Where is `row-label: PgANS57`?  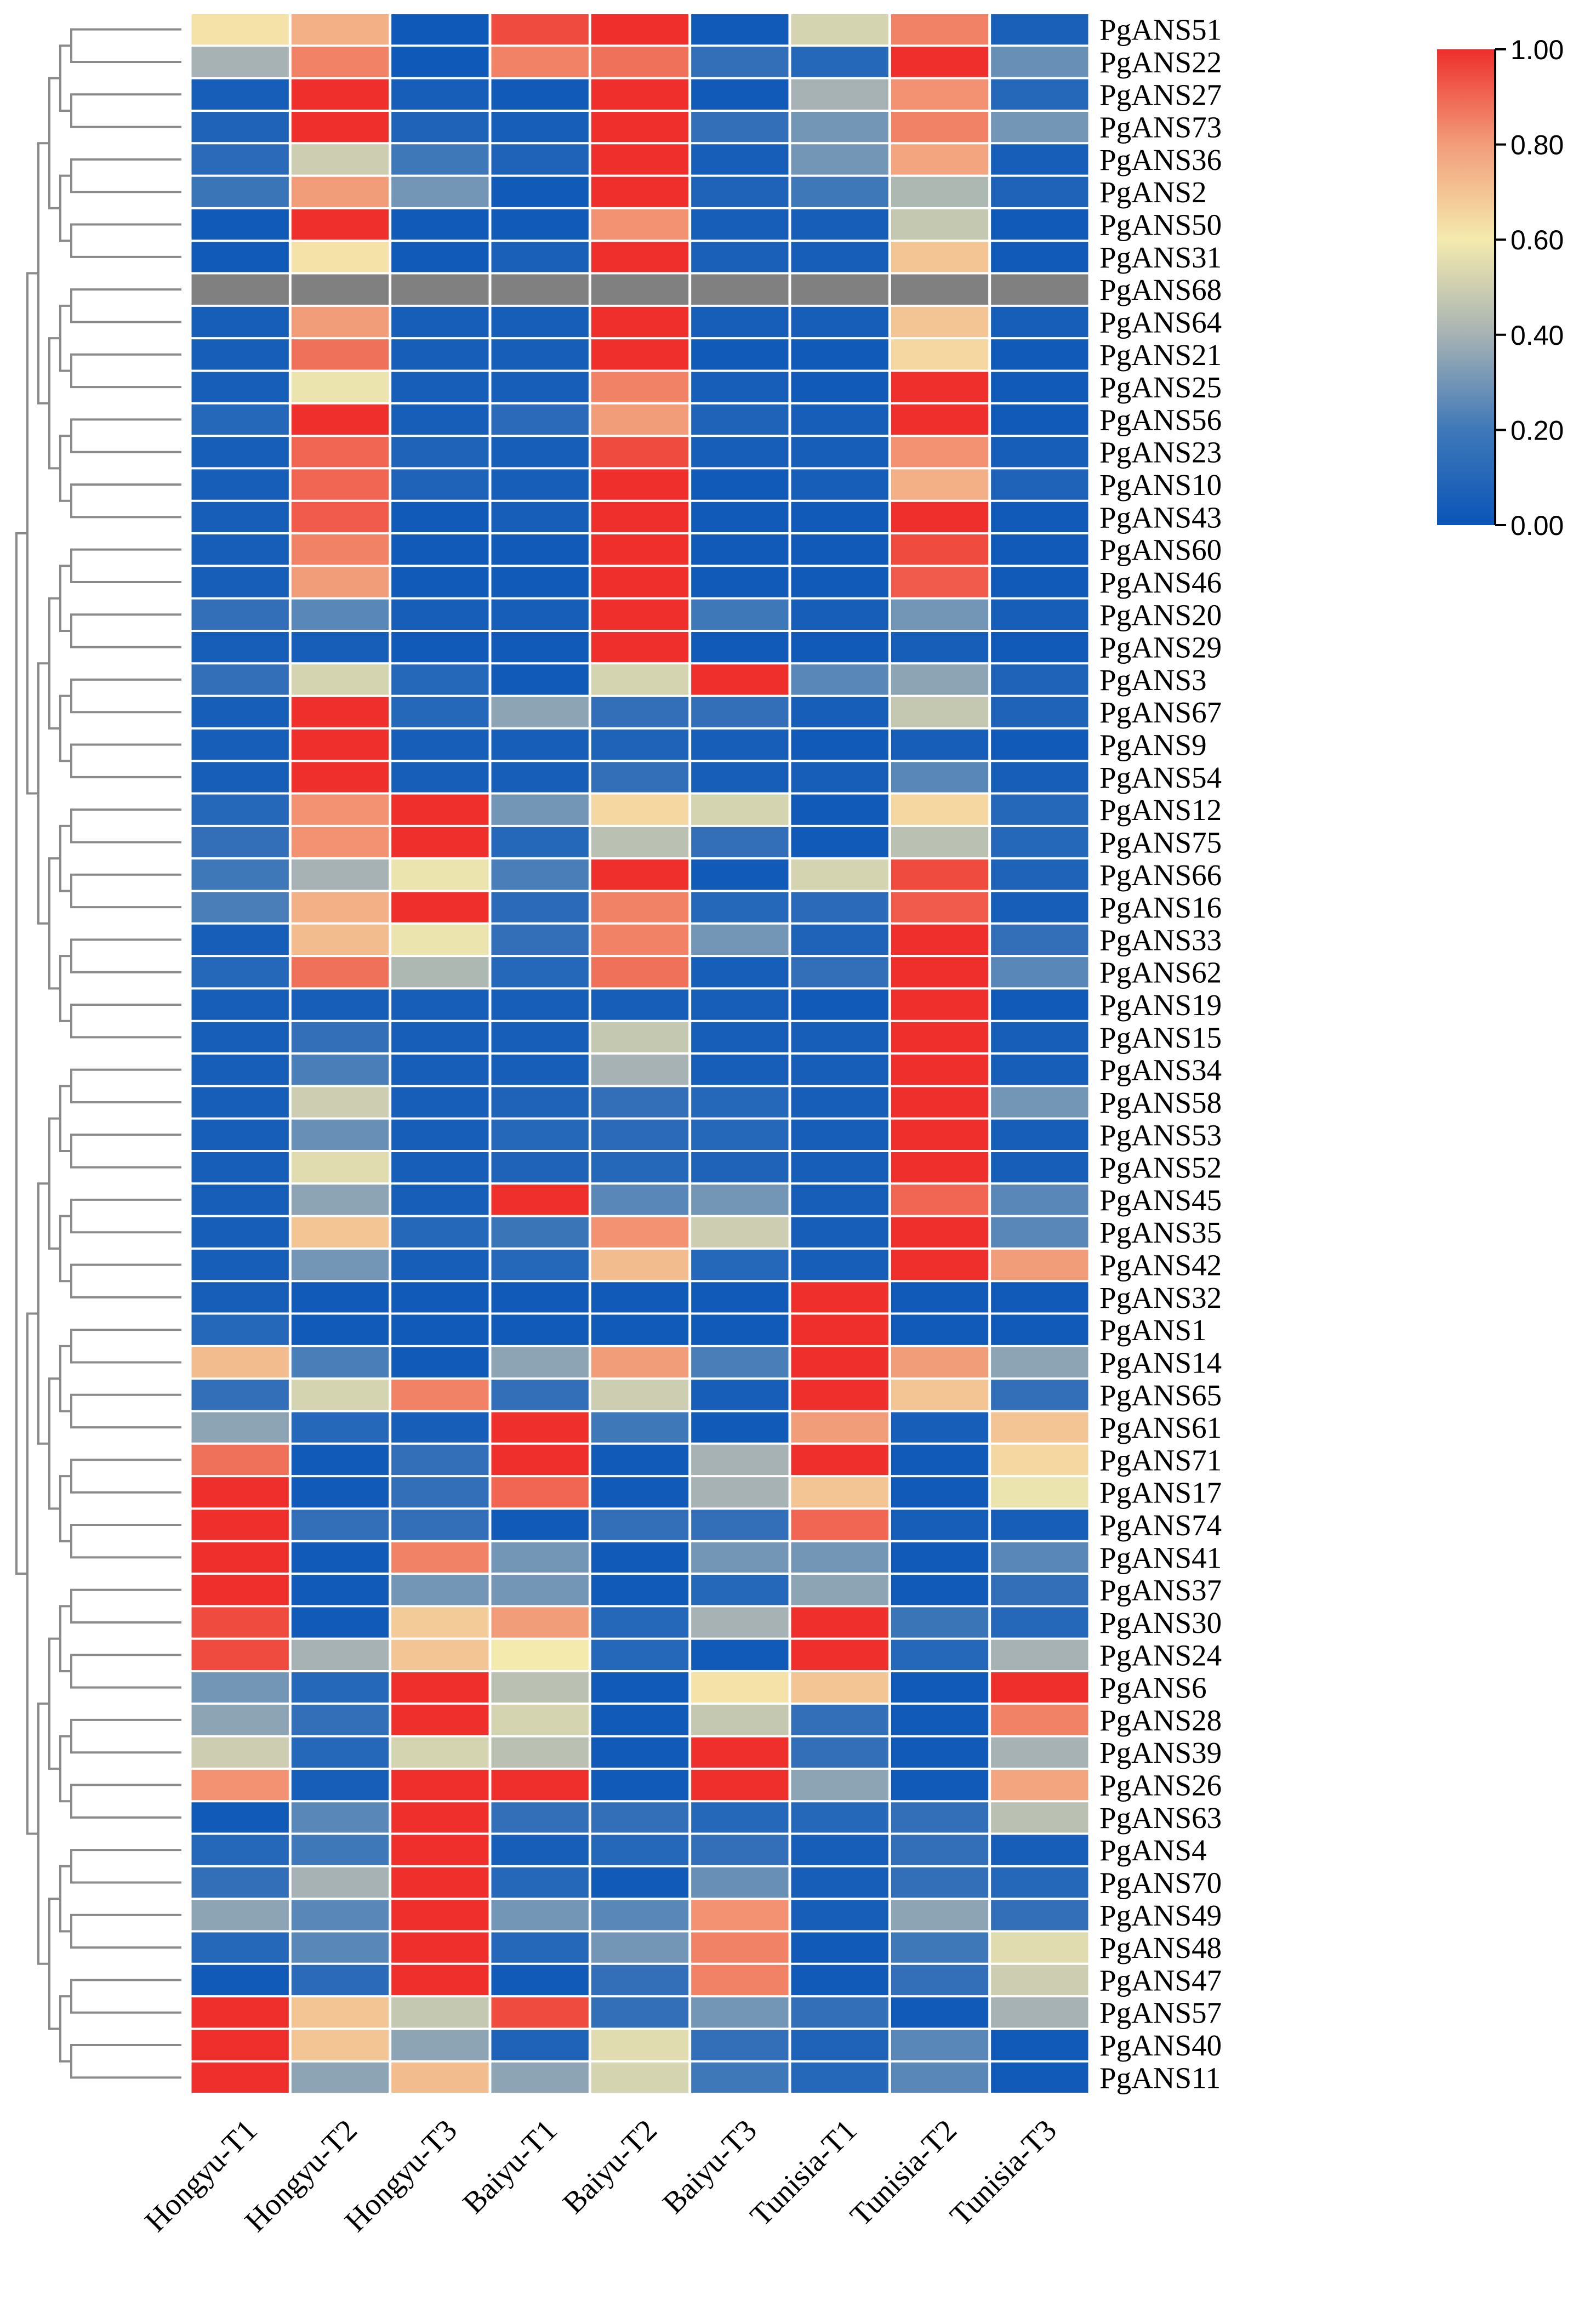 row-label: PgANS57 is located at coordinates (1161, 2013).